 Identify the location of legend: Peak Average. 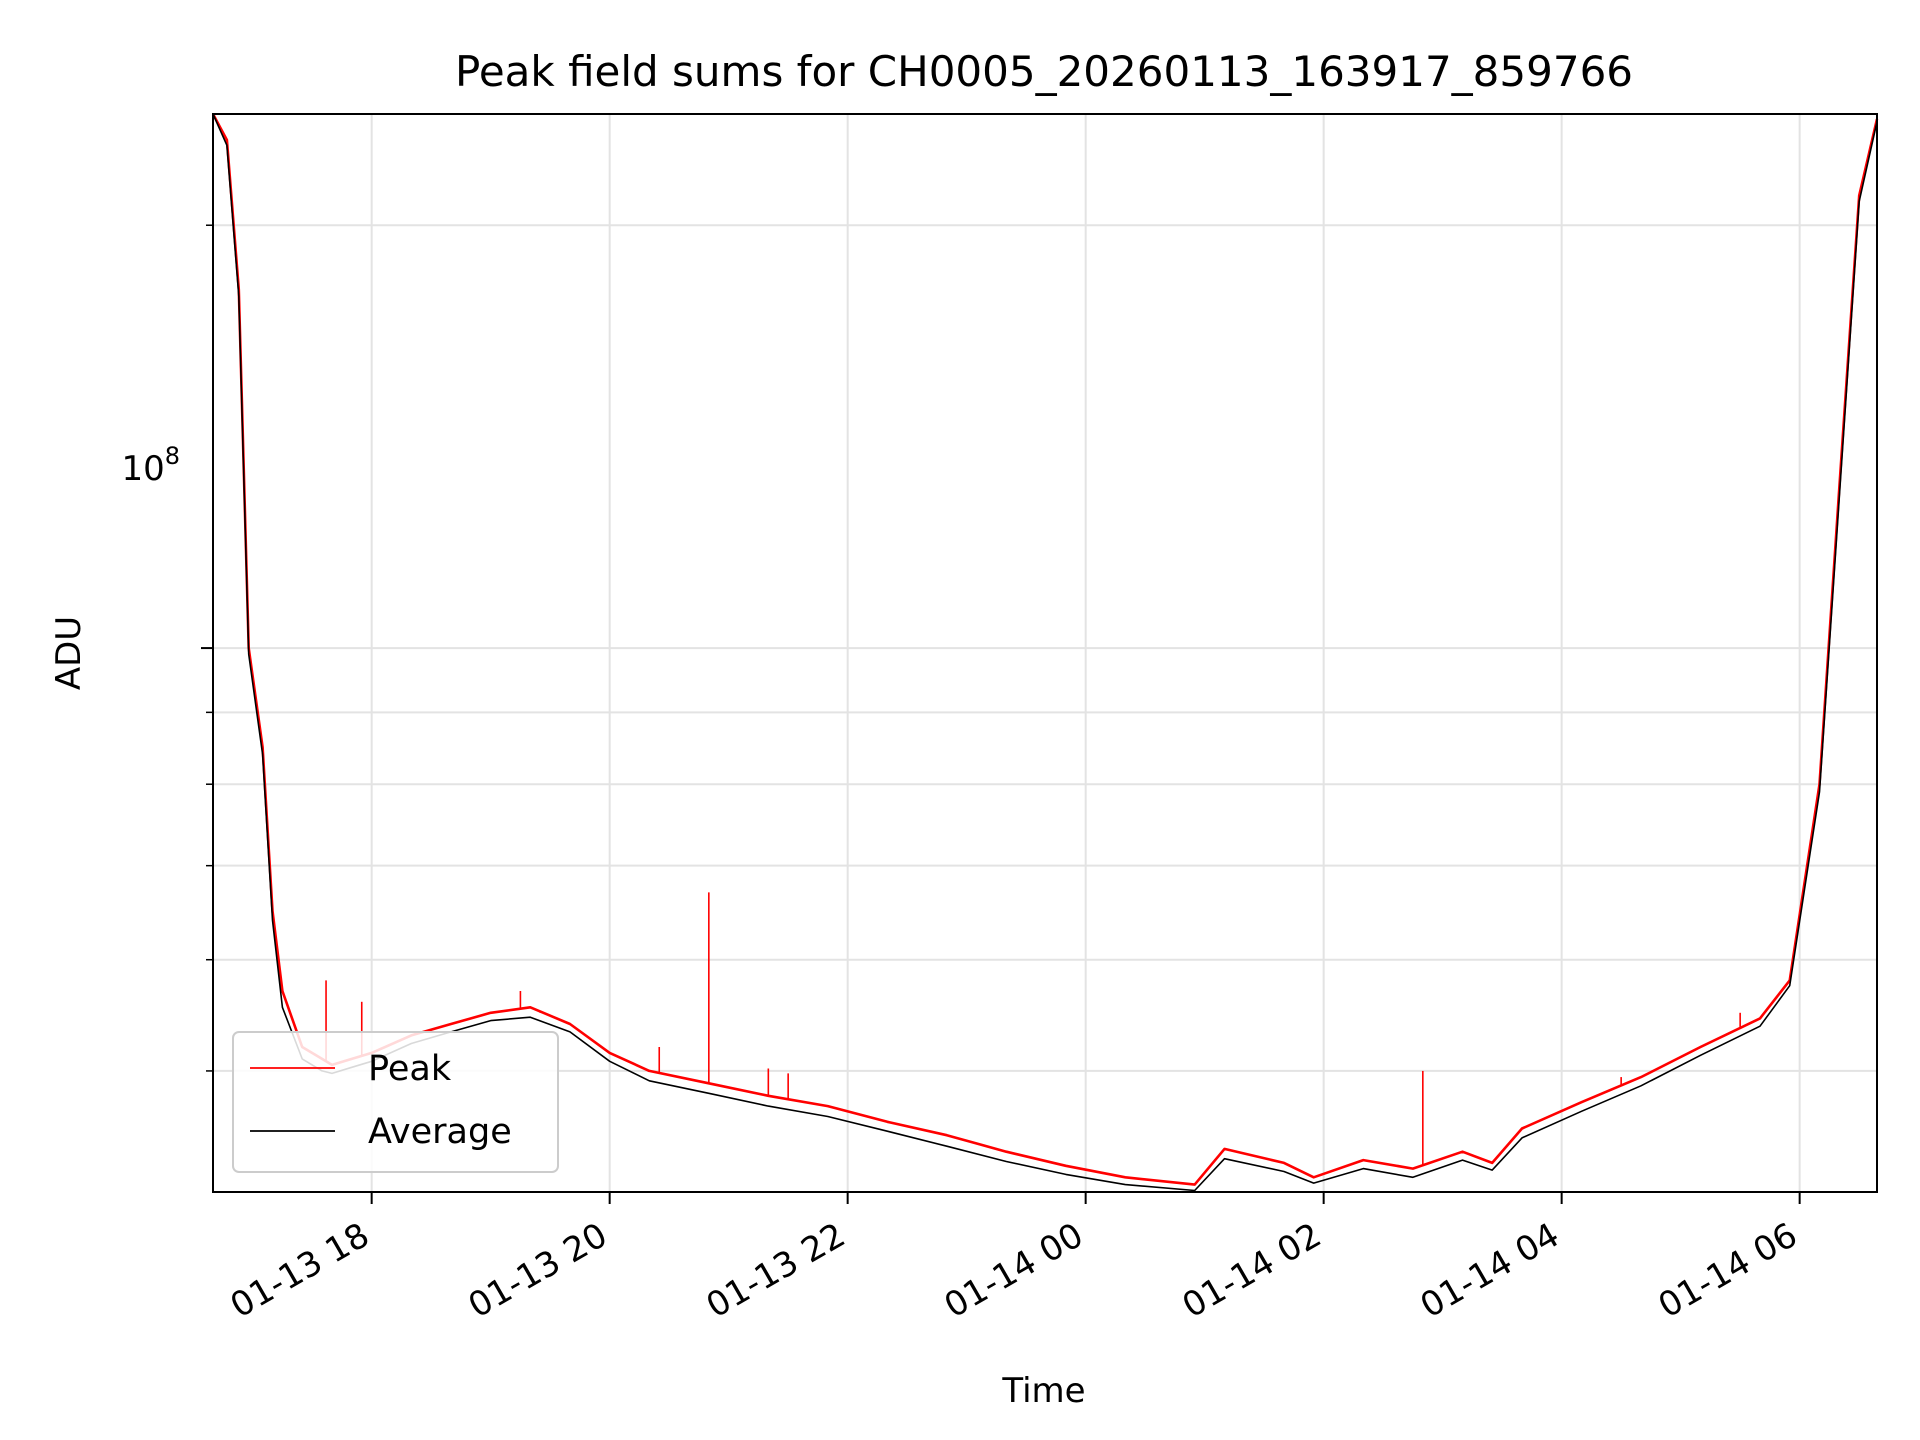
(395, 1102).